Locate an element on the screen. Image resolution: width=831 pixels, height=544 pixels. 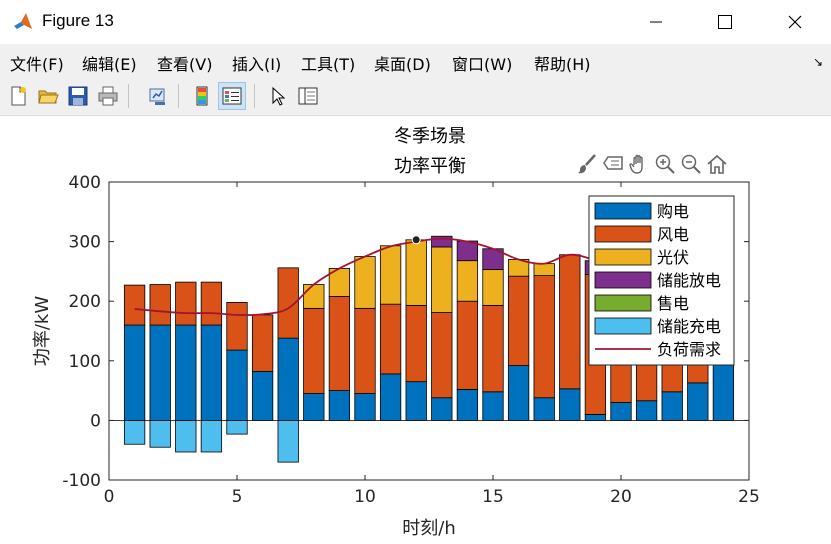
zoom-out-button is located at coordinates (691, 164).